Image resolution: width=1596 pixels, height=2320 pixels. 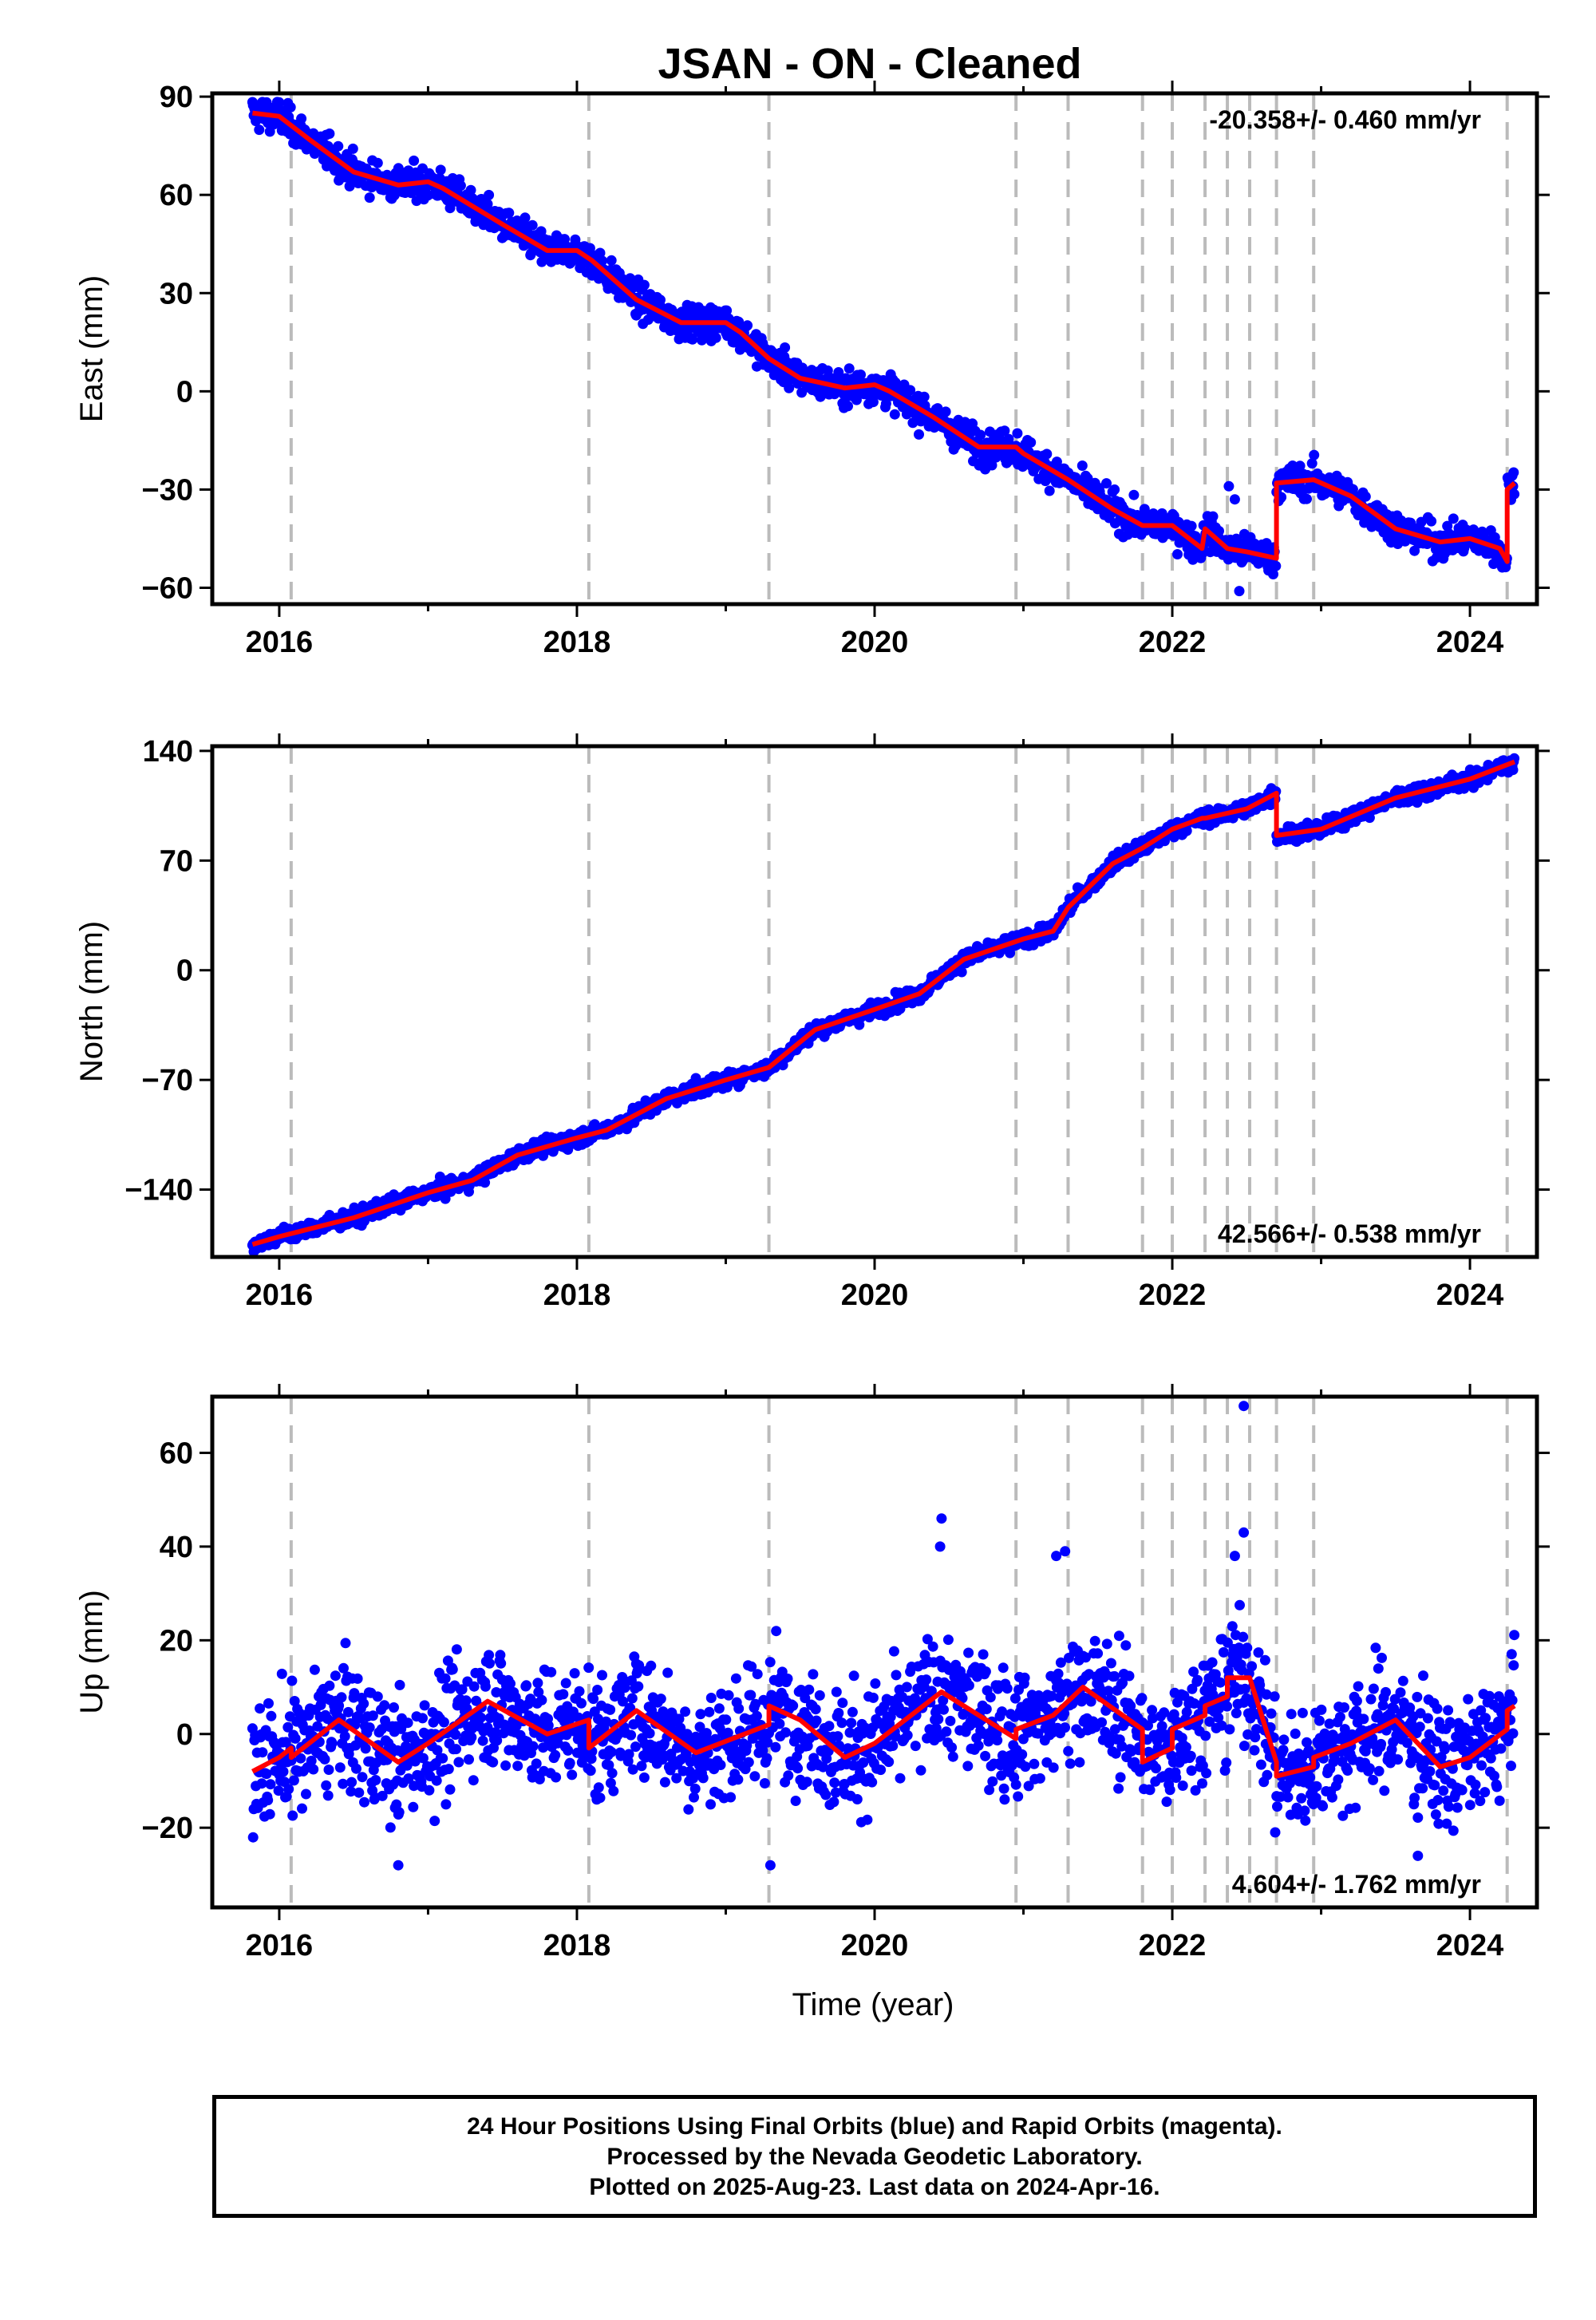 I want to click on y-tick-label: 60, so click(x=176, y=195).